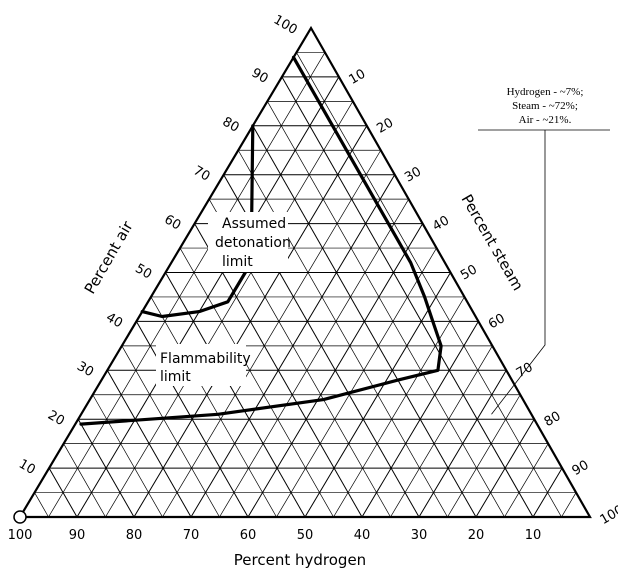 The width and height of the screenshot is (618, 574). Describe the element at coordinates (553, 419) in the screenshot. I see `tick-label-steam: 80` at that location.